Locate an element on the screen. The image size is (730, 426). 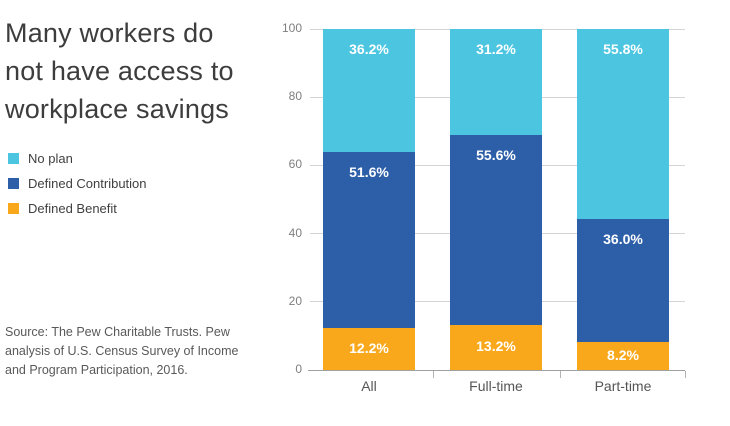
y-tick-label: 80 is located at coordinates (295, 96).